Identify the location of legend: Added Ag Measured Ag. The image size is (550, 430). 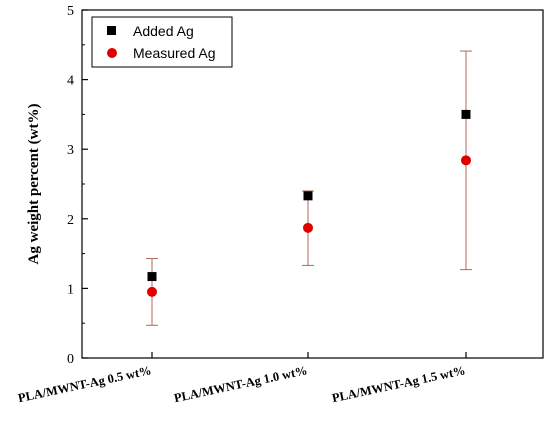
(162, 42).